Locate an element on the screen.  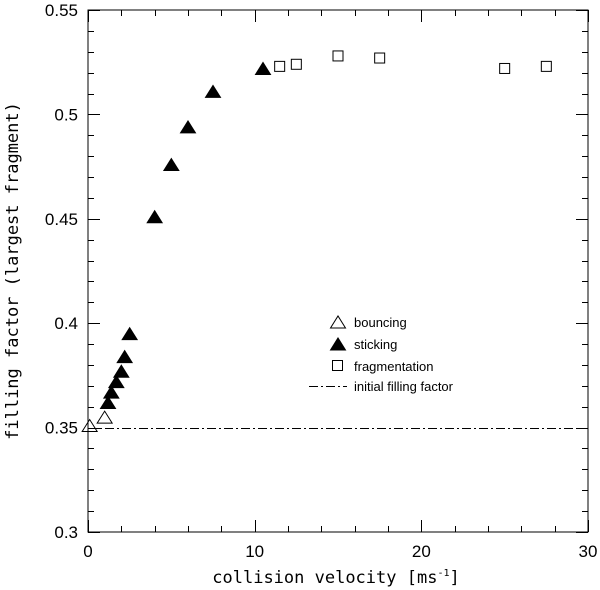
legend-bouncing-icon is located at coordinates (338, 322).